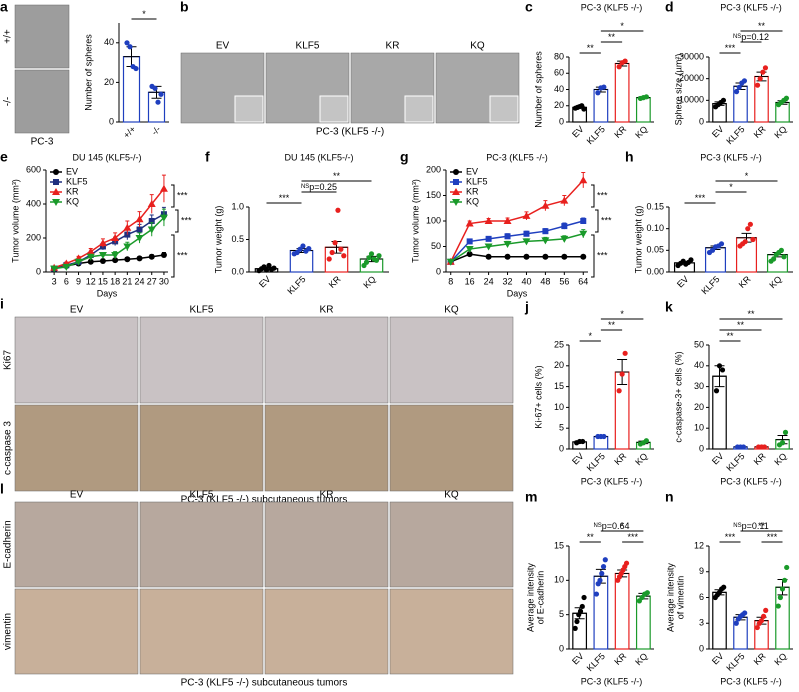  I want to click on x-tick-label: KR, so click(745, 282).